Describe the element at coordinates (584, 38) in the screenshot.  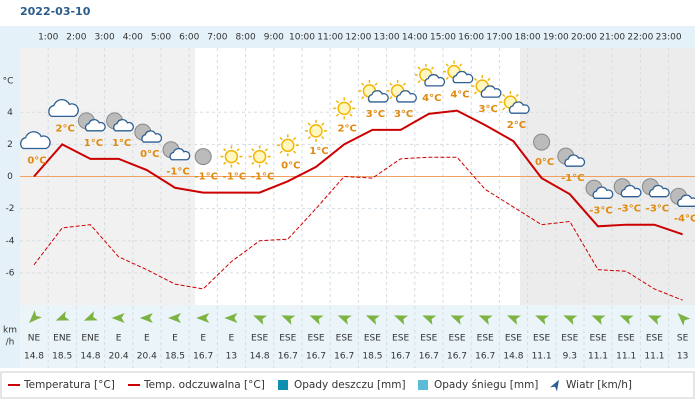
I see `hour-label: 20:00` at that location.